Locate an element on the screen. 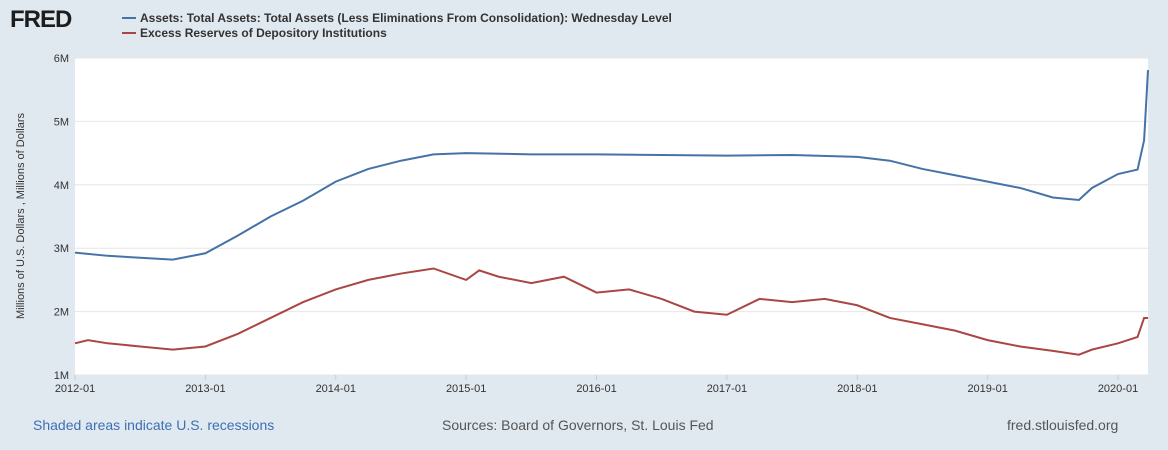 The height and width of the screenshot is (450, 1168). x-tick-label: 2013-01 is located at coordinates (205, 389).